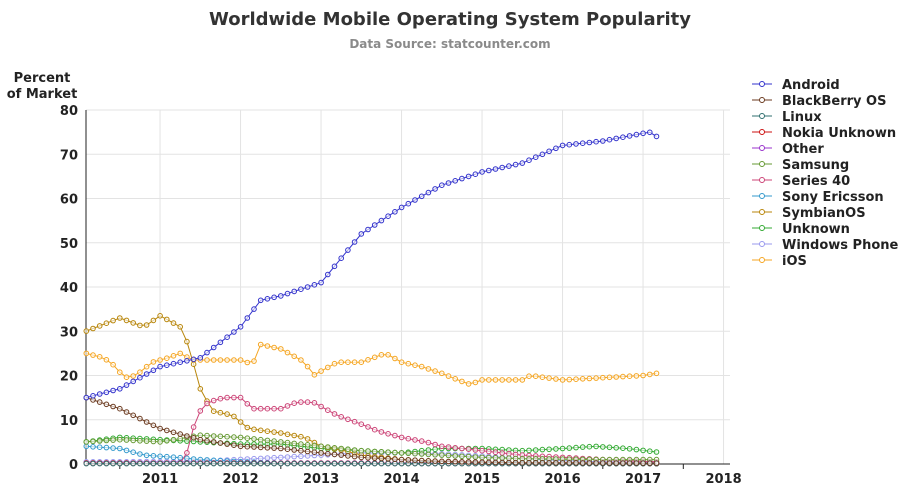 Image resolution: width=900 pixels, height=500 pixels. What do you see at coordinates (69, 111) in the screenshot?
I see `y-tick-label: 80` at bounding box center [69, 111].